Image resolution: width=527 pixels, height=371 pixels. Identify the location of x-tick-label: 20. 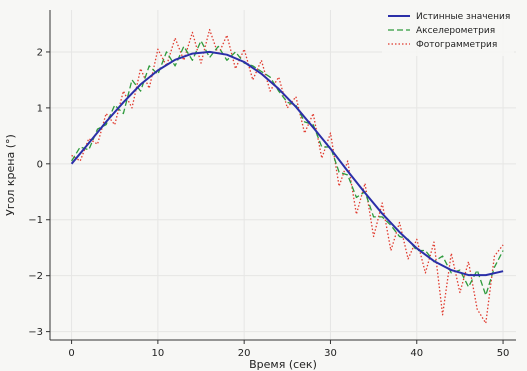
(244, 353).